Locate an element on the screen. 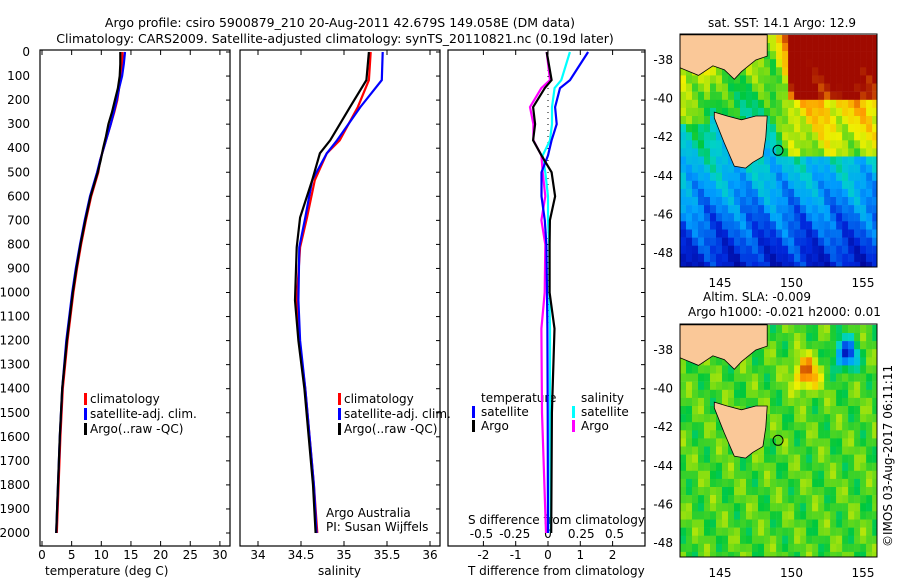 The height and width of the screenshot is (580, 900). depth-tick-label: 100 is located at coordinates (18, 76).